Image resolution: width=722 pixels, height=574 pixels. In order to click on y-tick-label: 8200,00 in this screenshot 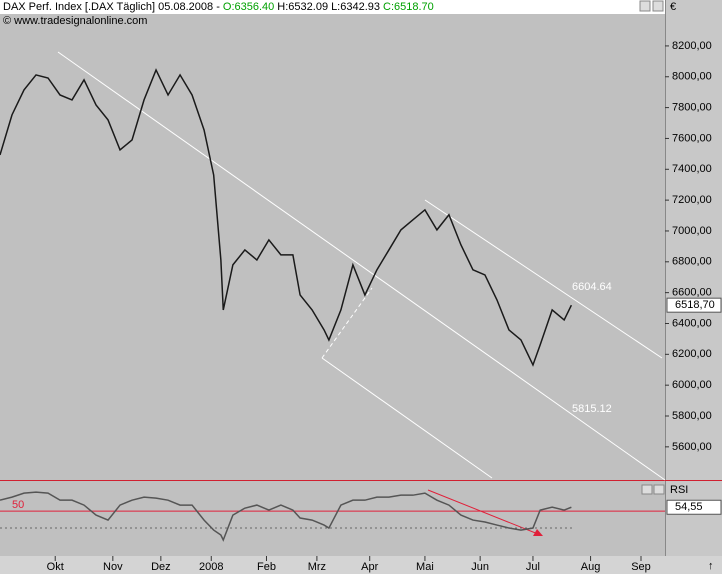, I will do `click(692, 46)`.